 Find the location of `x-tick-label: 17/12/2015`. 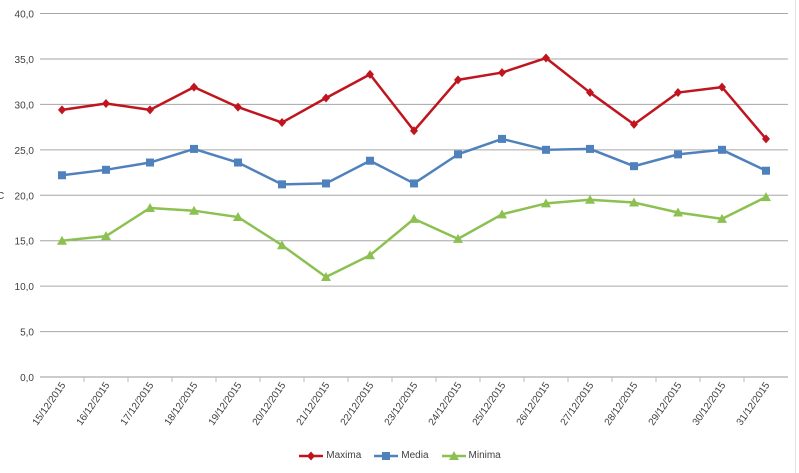

x-tick-label: 17/12/2015 is located at coordinates (138, 404).